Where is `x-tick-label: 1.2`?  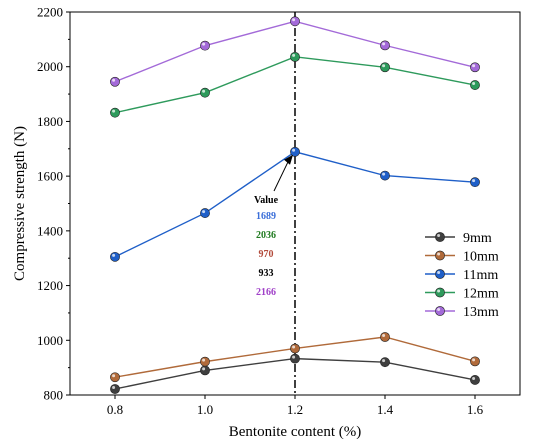
x-tick-label: 1.2 is located at coordinates (295, 409).